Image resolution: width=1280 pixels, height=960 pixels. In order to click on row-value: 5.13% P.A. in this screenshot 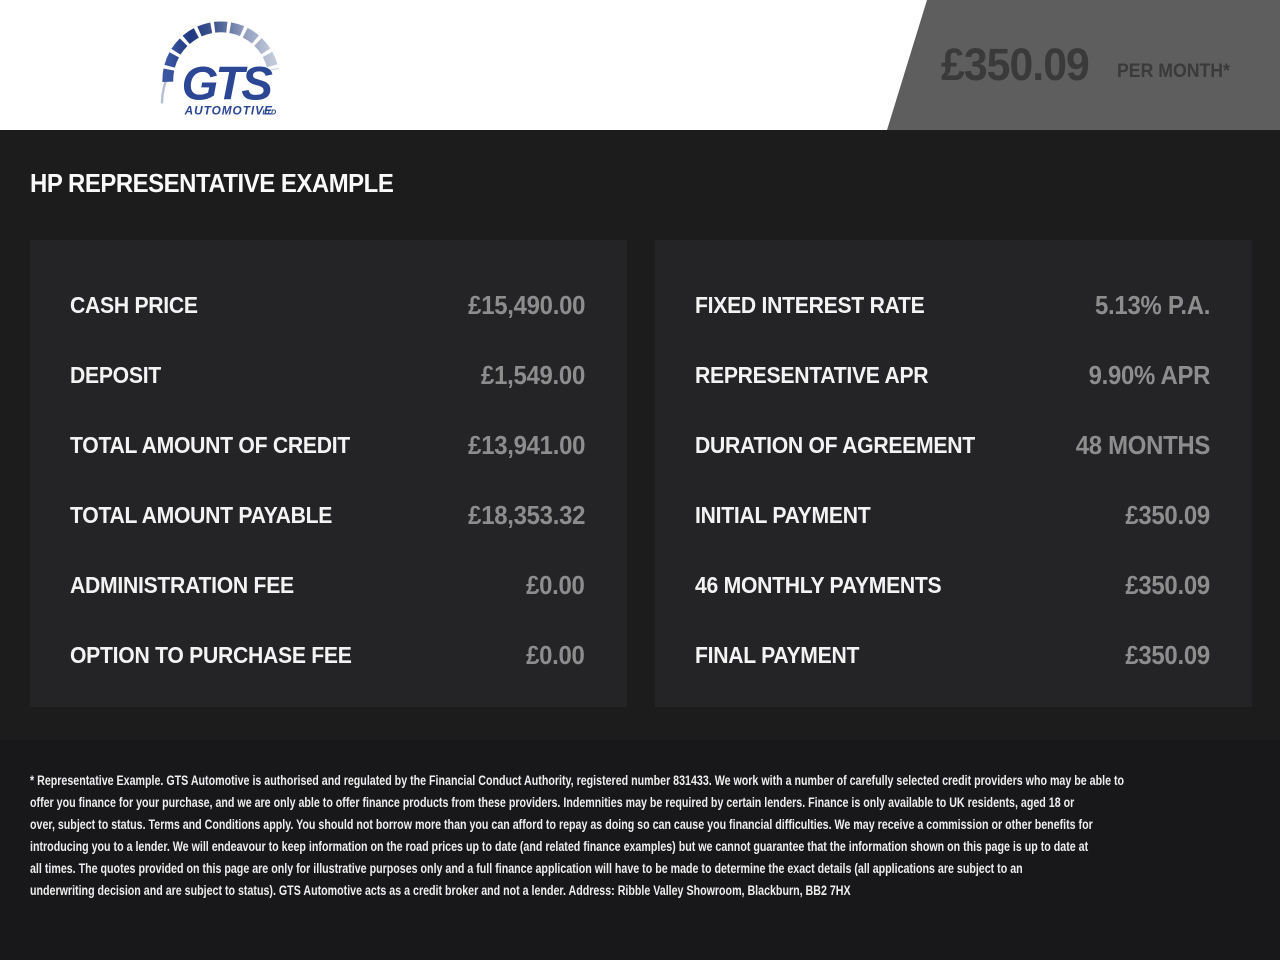, I will do `click(1152, 304)`.